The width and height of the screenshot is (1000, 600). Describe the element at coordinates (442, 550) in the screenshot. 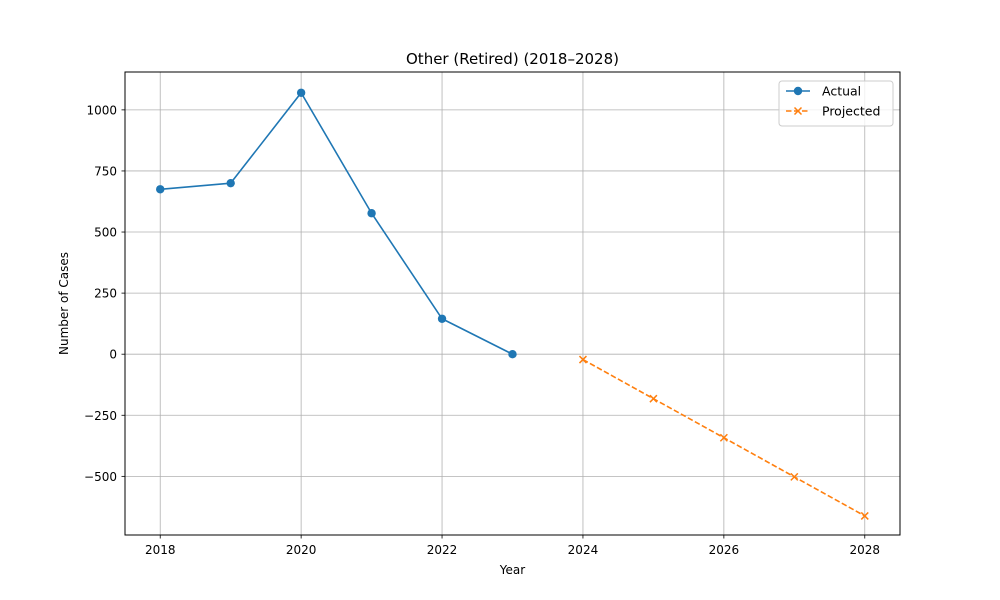

I see `x-tick-label: 2022` at that location.